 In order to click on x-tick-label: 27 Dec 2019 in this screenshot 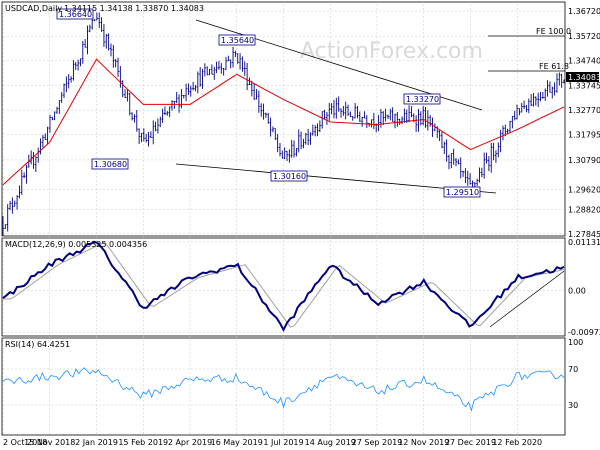, I will do `click(470, 442)`.